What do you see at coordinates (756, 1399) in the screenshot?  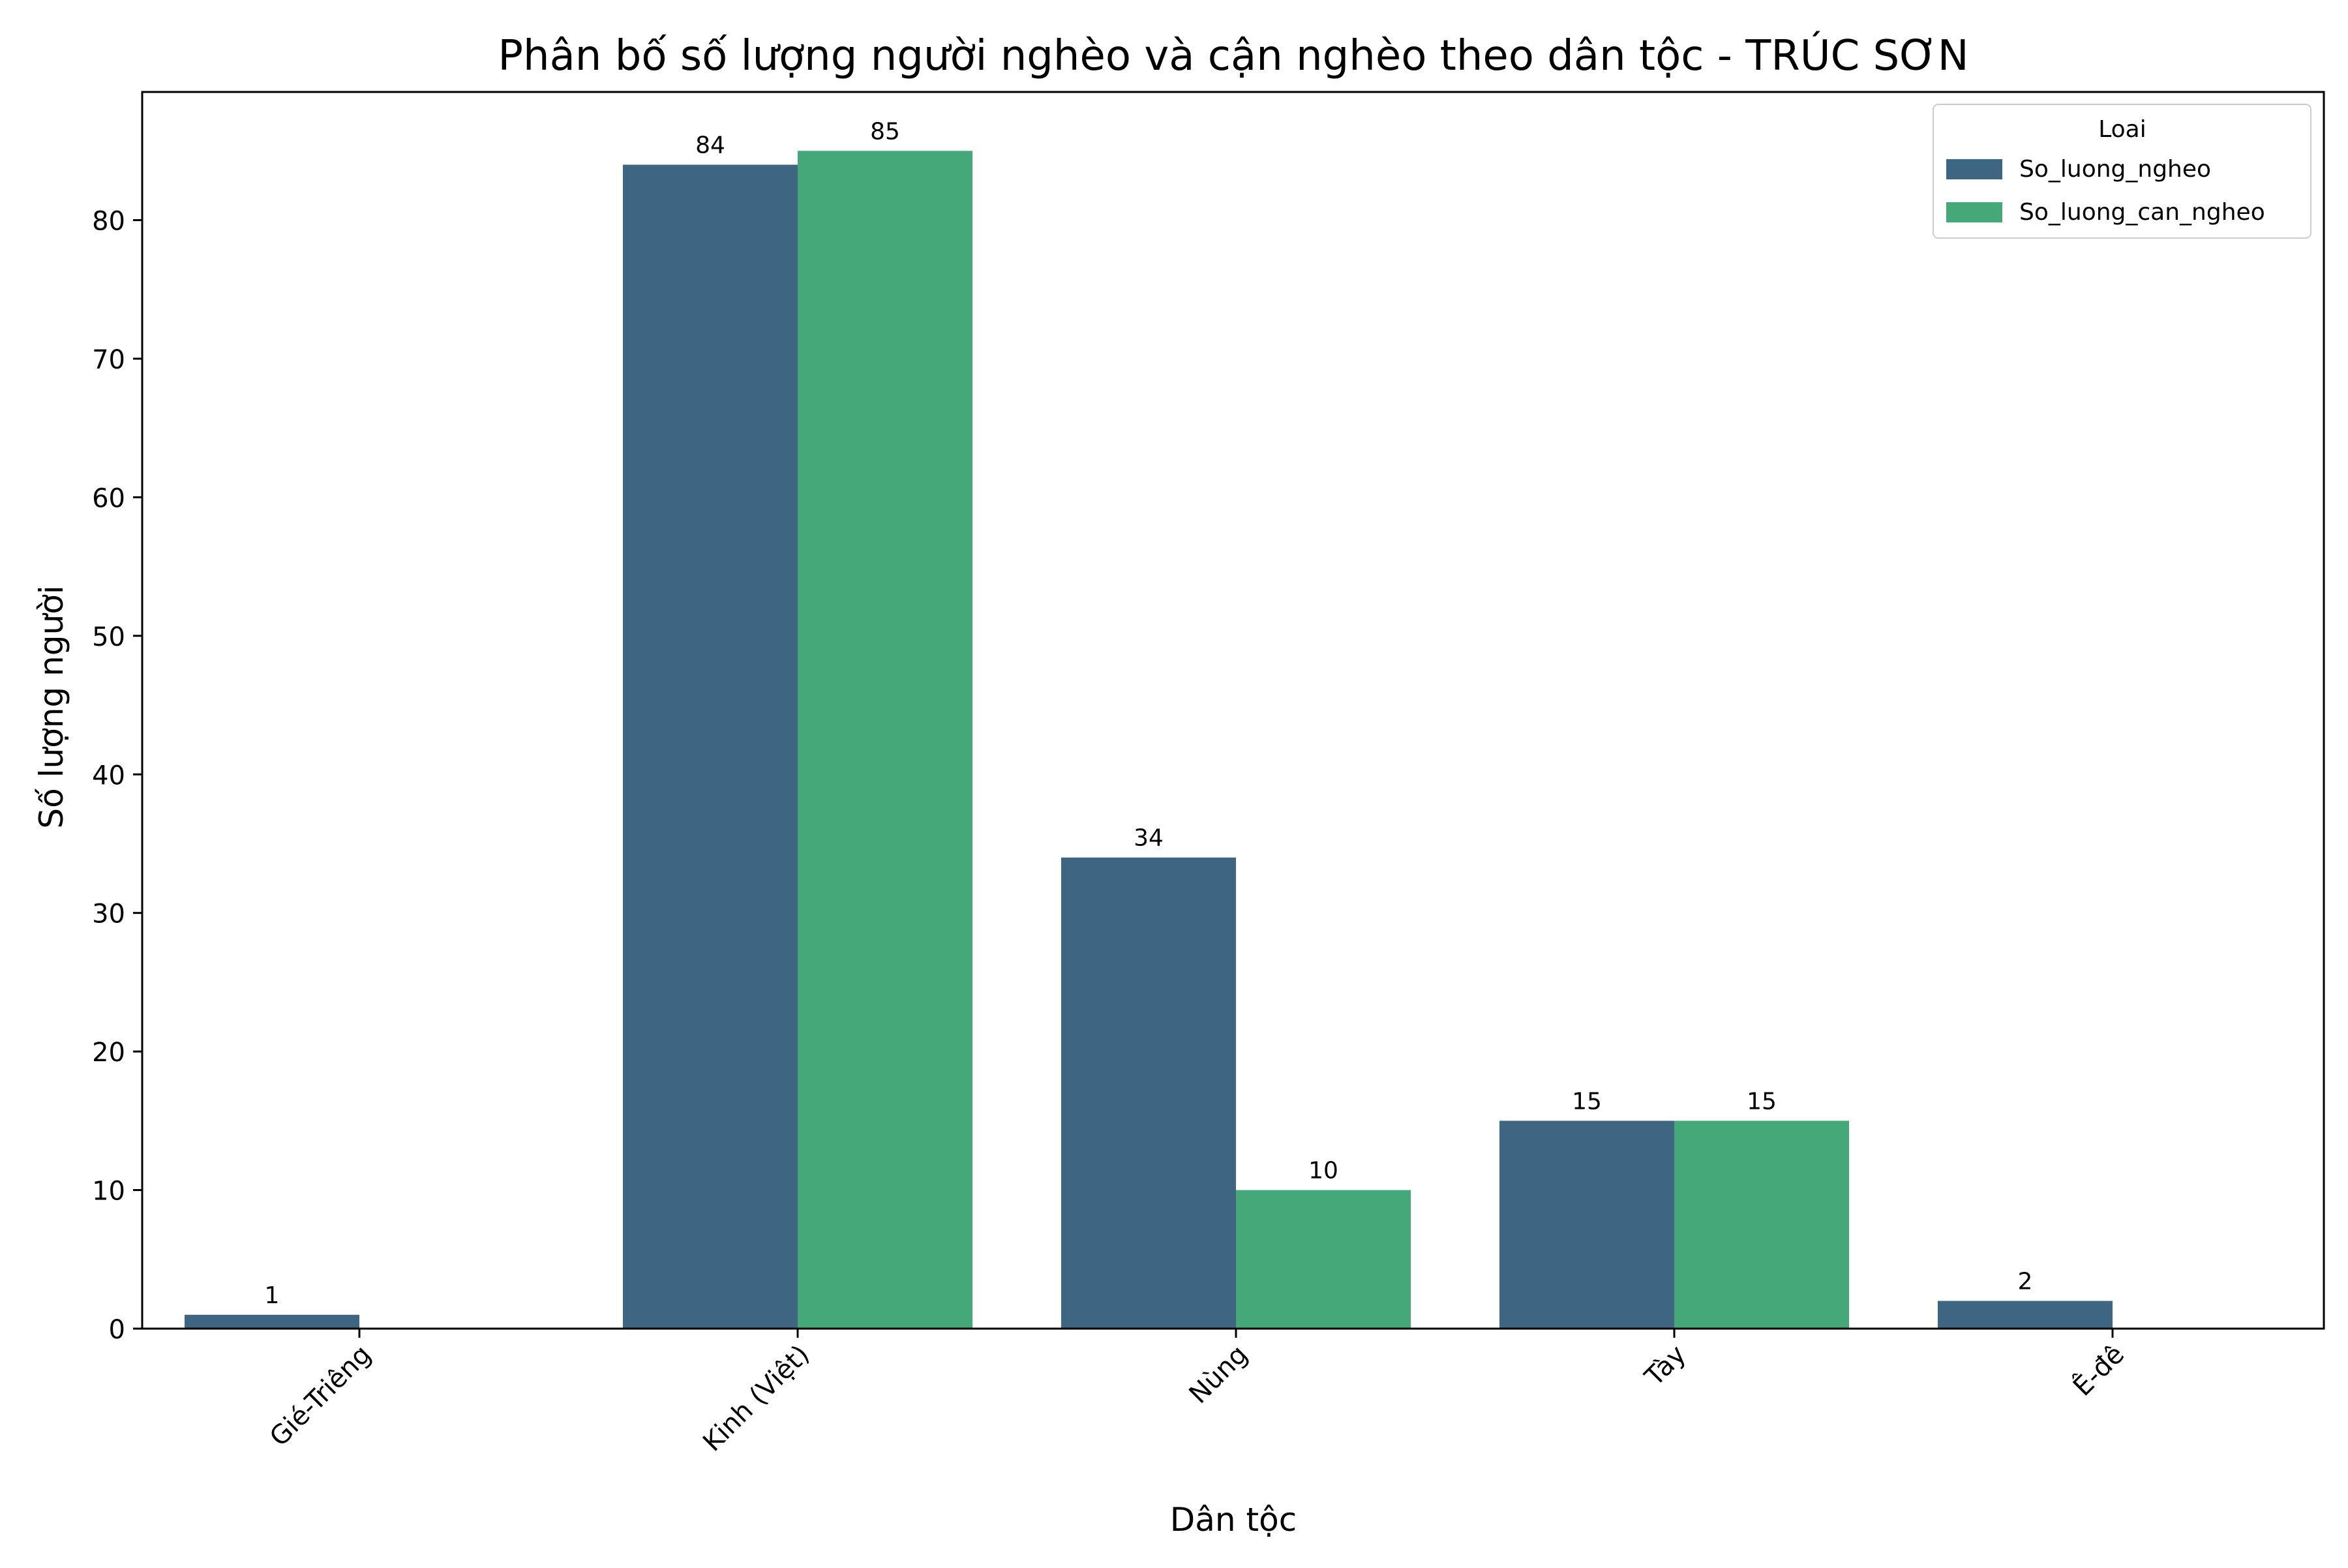 I see `x-tick-label: Kinh (Việt)` at bounding box center [756, 1399].